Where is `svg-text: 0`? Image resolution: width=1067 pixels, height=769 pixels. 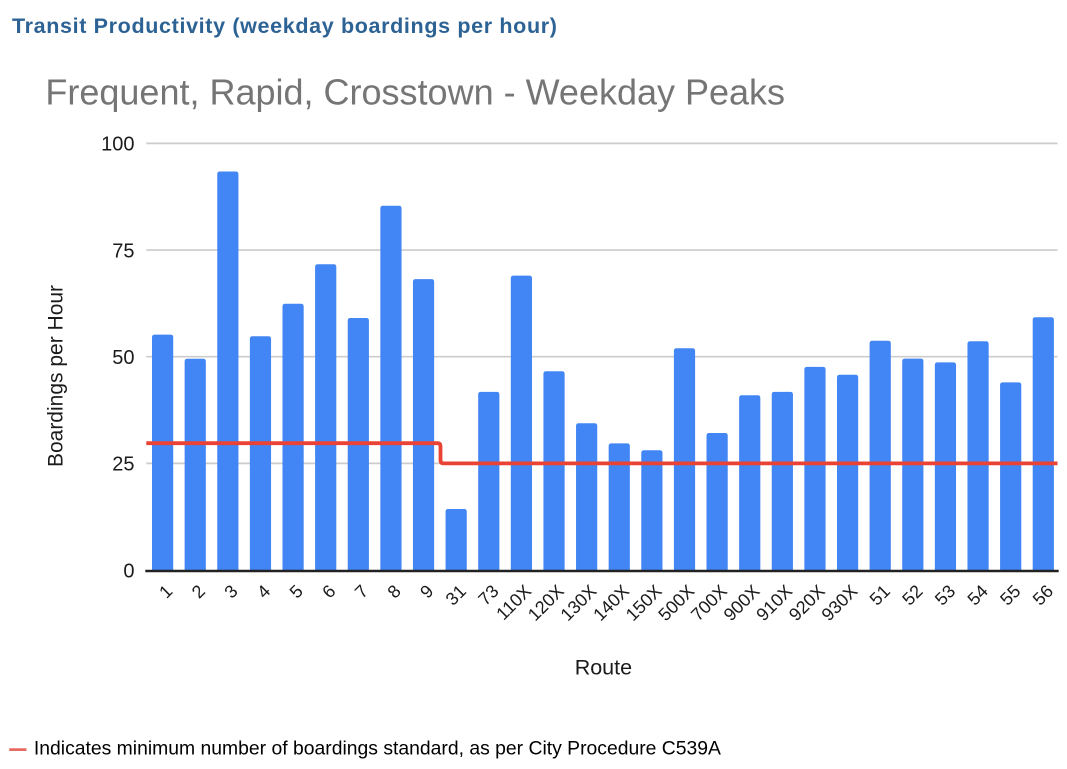 svg-text: 0 is located at coordinates (128, 571).